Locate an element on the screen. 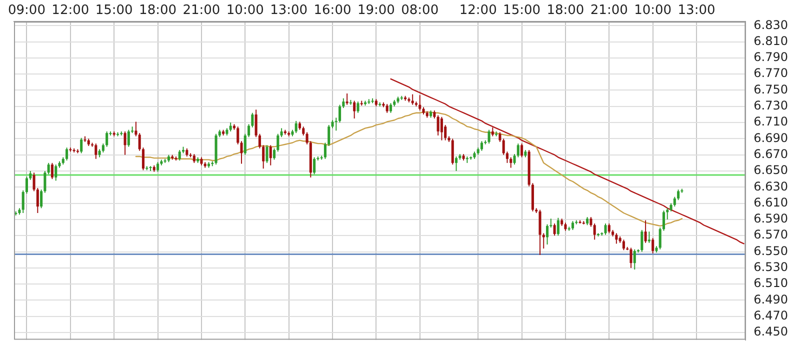  y-tick-label: 6.810 is located at coordinates (771, 41).